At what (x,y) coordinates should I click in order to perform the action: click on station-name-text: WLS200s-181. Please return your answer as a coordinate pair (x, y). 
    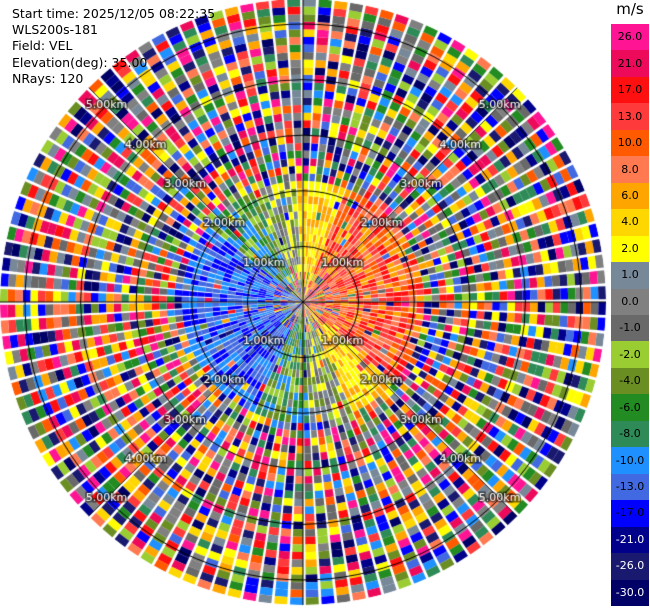
    Looking at the image, I should click on (55, 30).